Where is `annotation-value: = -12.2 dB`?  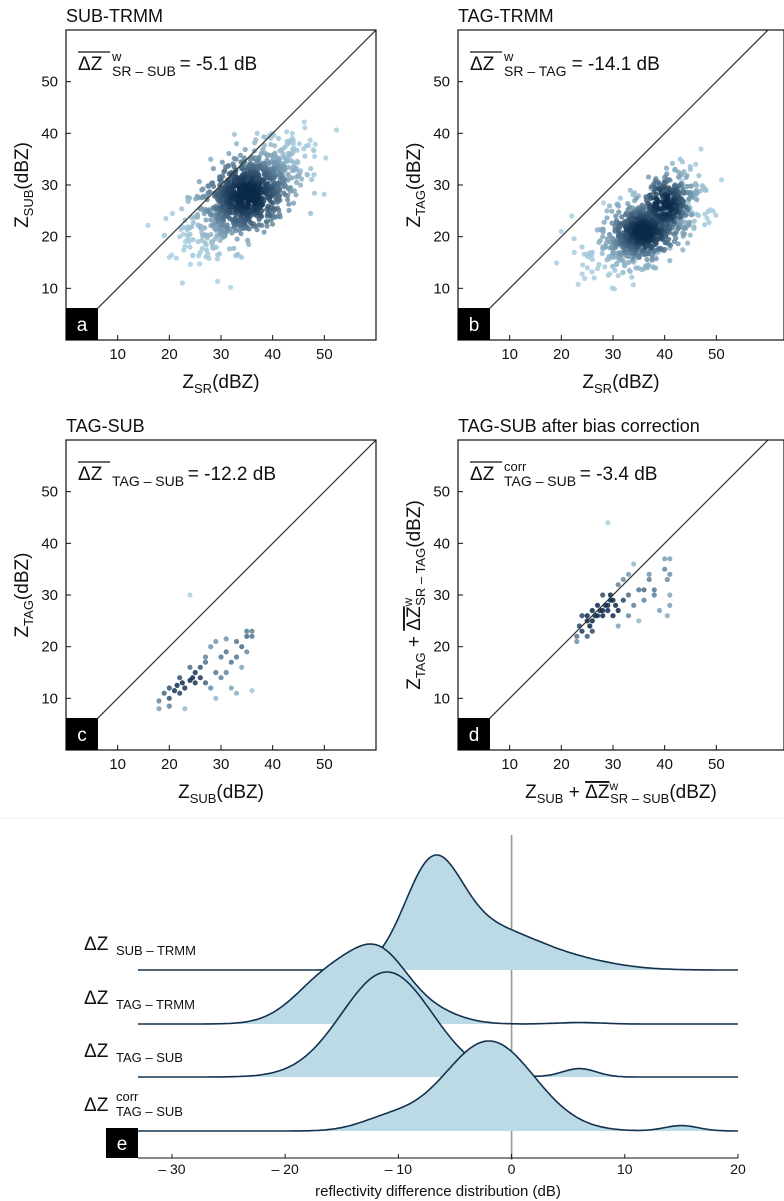 annotation-value: = -12.2 dB is located at coordinates (232, 474).